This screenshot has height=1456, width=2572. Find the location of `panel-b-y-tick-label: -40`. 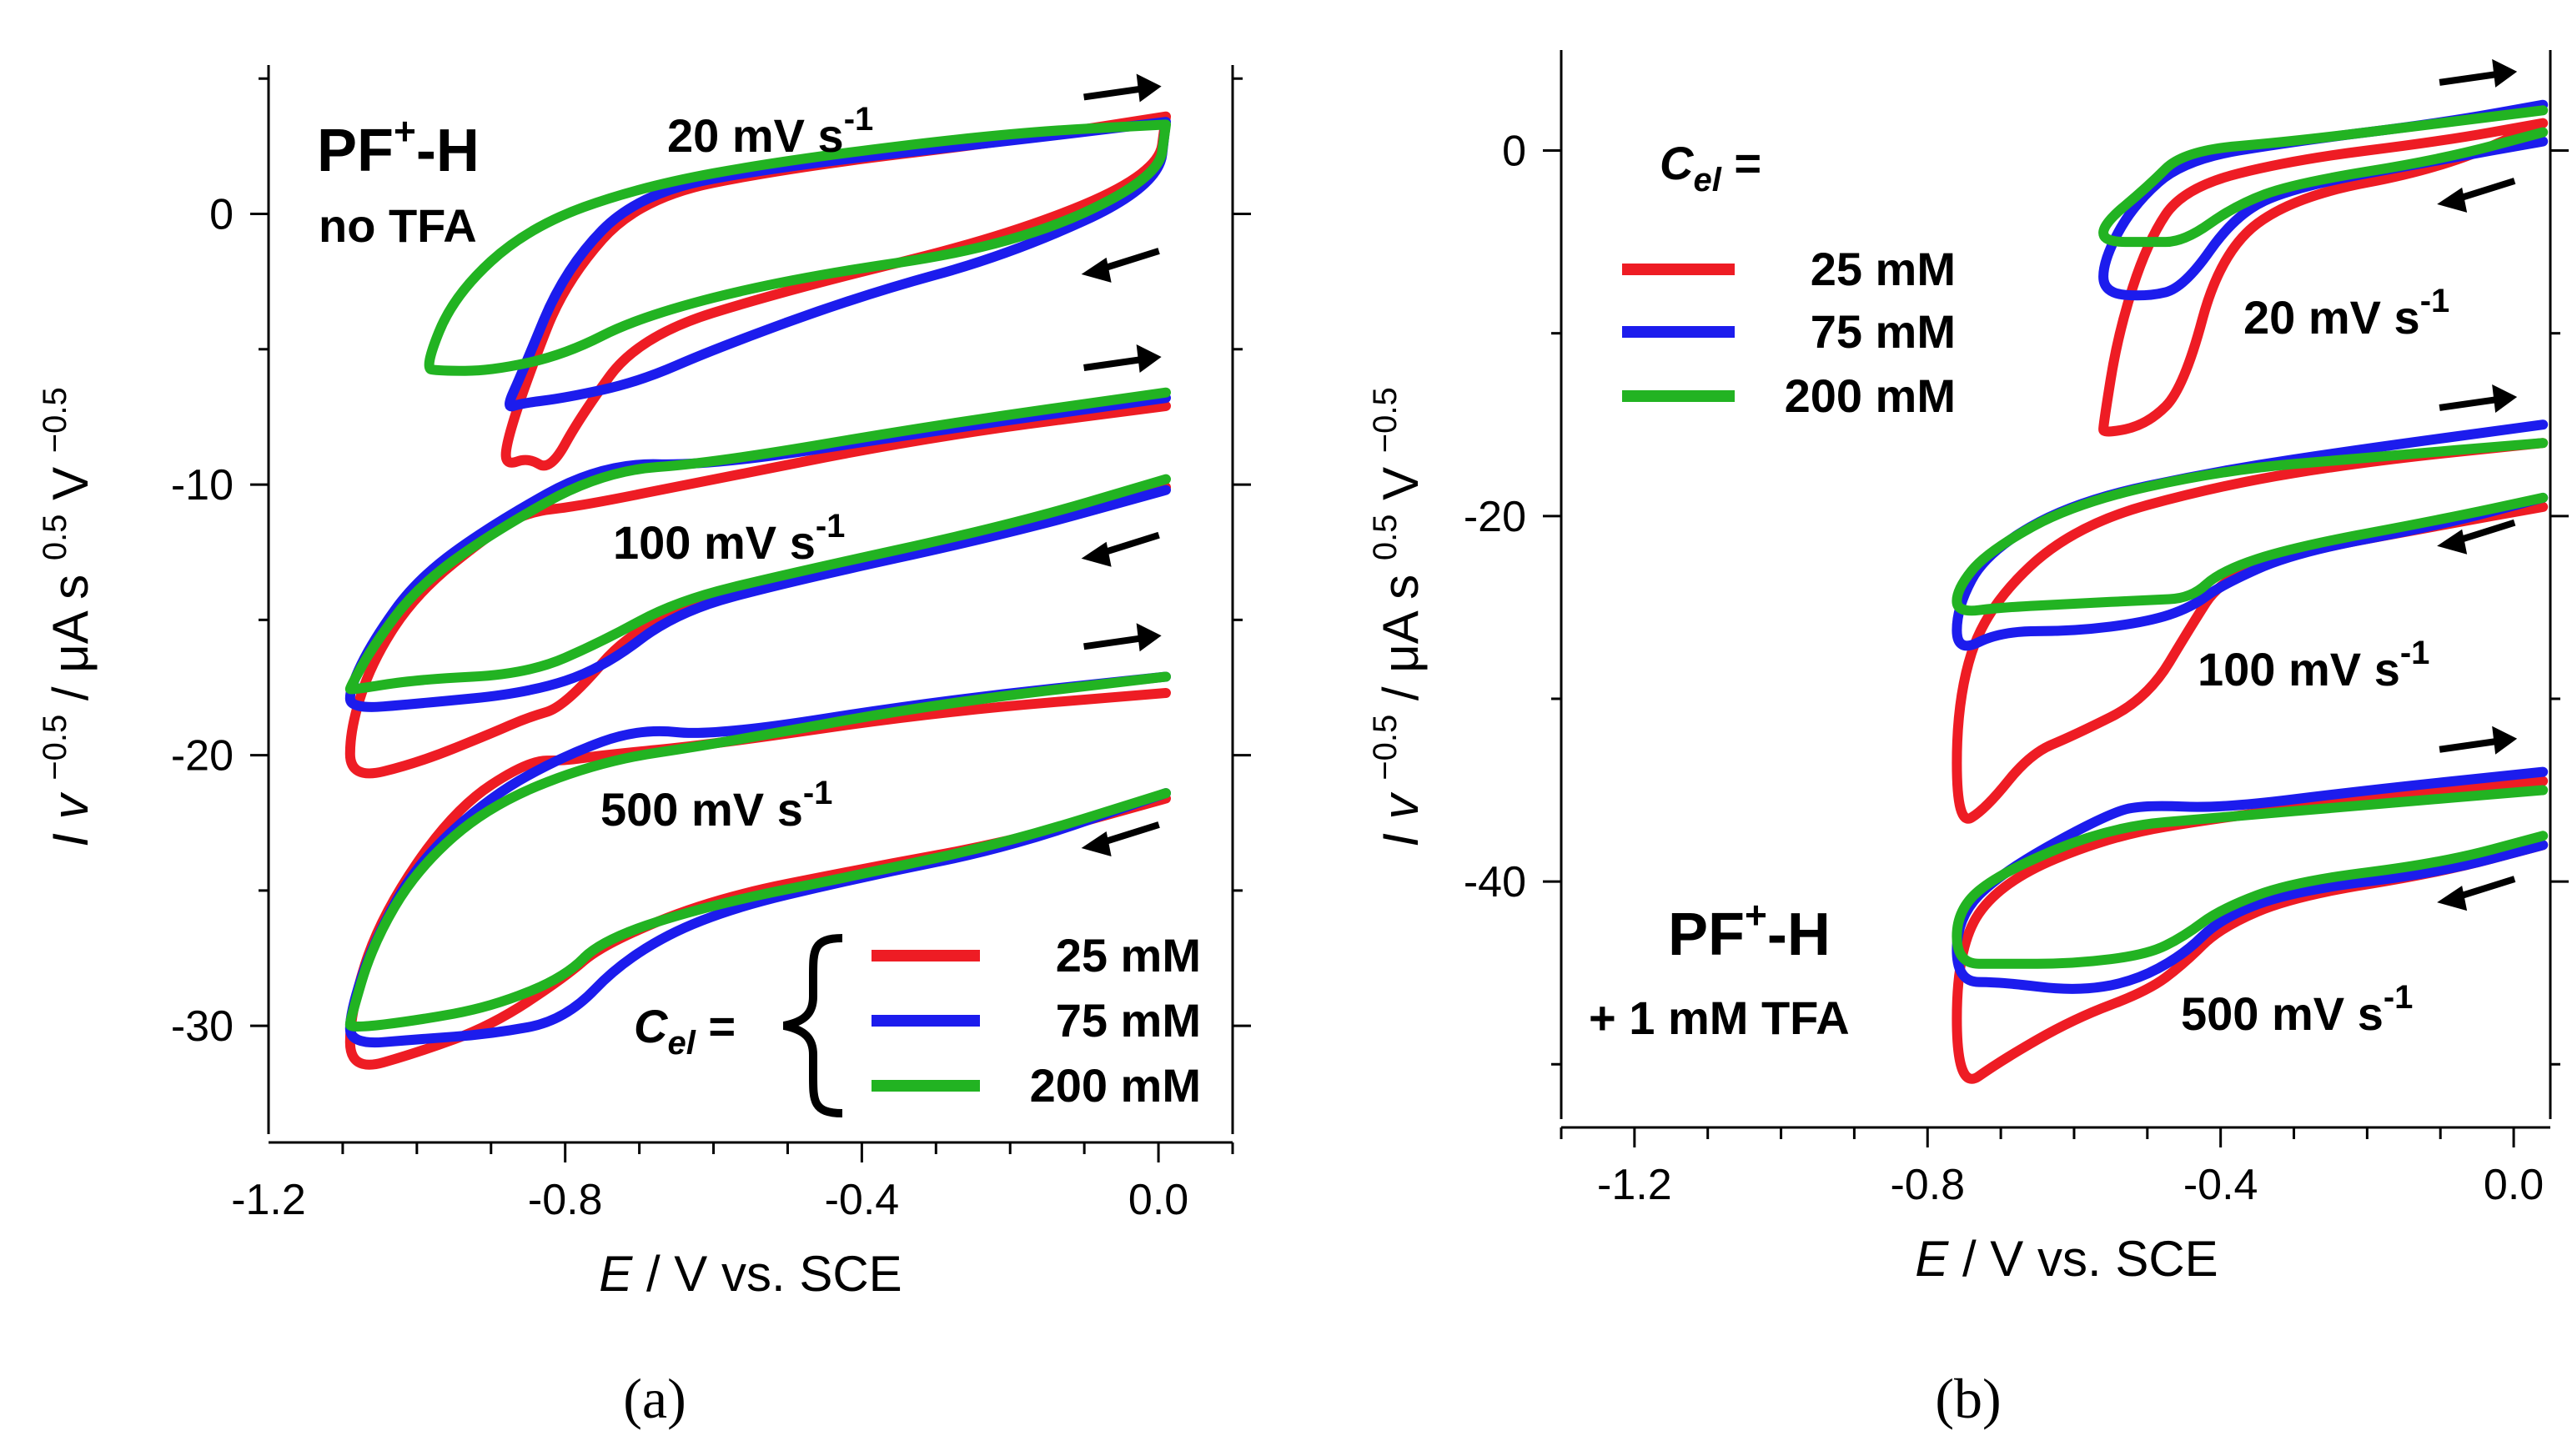

panel-b-y-tick-label: -40 is located at coordinates (1495, 882).